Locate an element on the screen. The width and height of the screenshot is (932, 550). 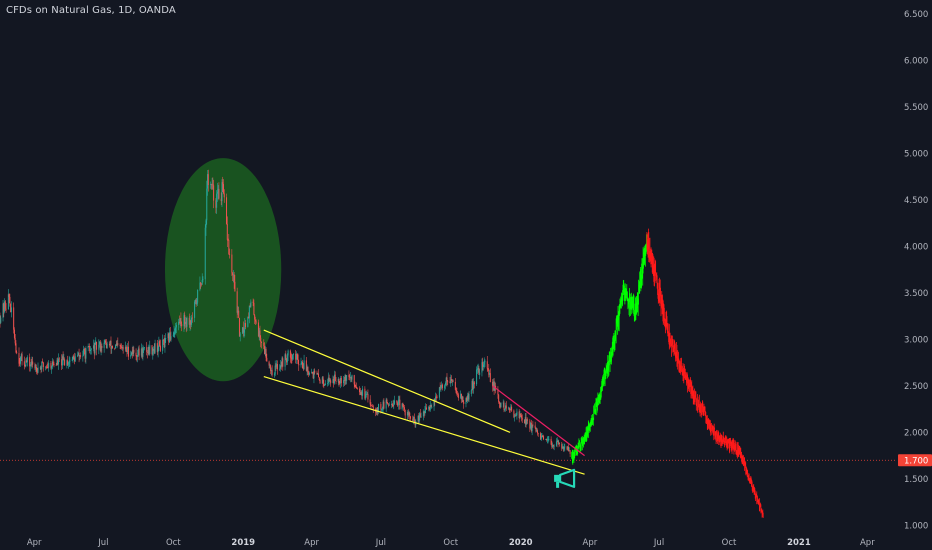
channel-lower-line is located at coordinates (424, 425).